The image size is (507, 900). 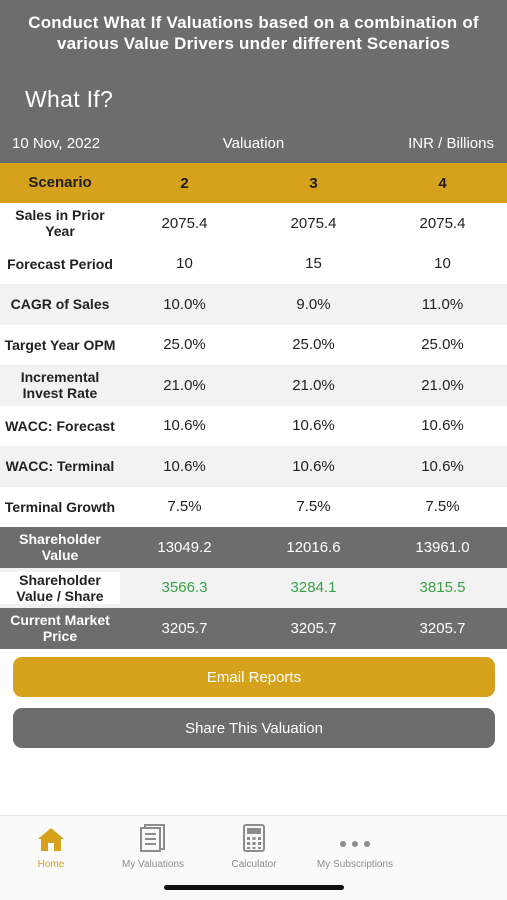 I want to click on row-label: Shareholder Value / Share, so click(x=60, y=587).